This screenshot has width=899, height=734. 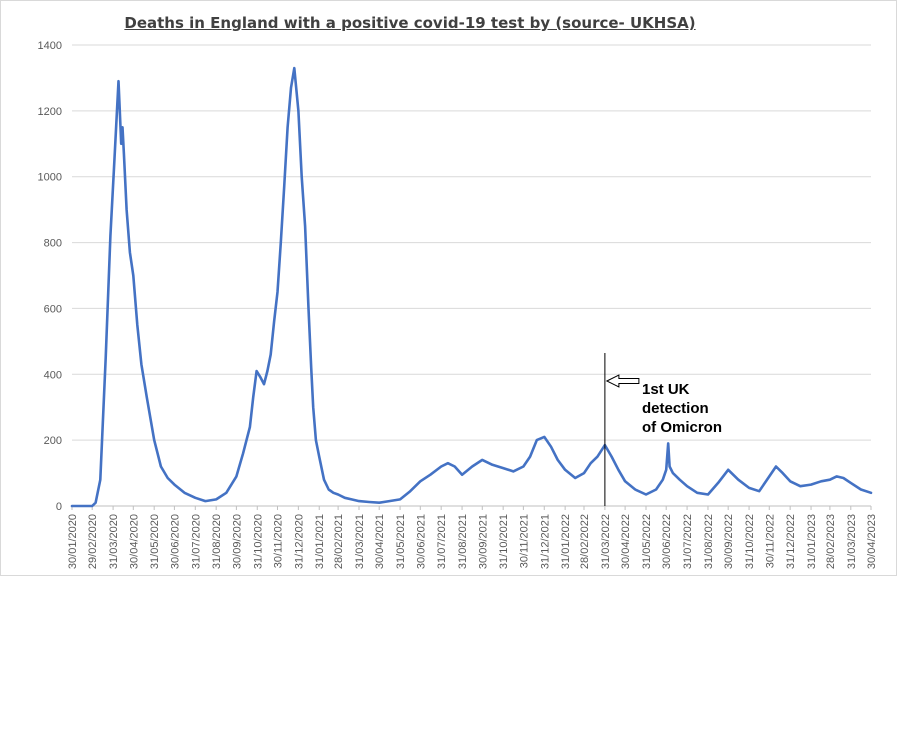 I want to click on x-tick-label: 31/05/2020, so click(x=155, y=541).